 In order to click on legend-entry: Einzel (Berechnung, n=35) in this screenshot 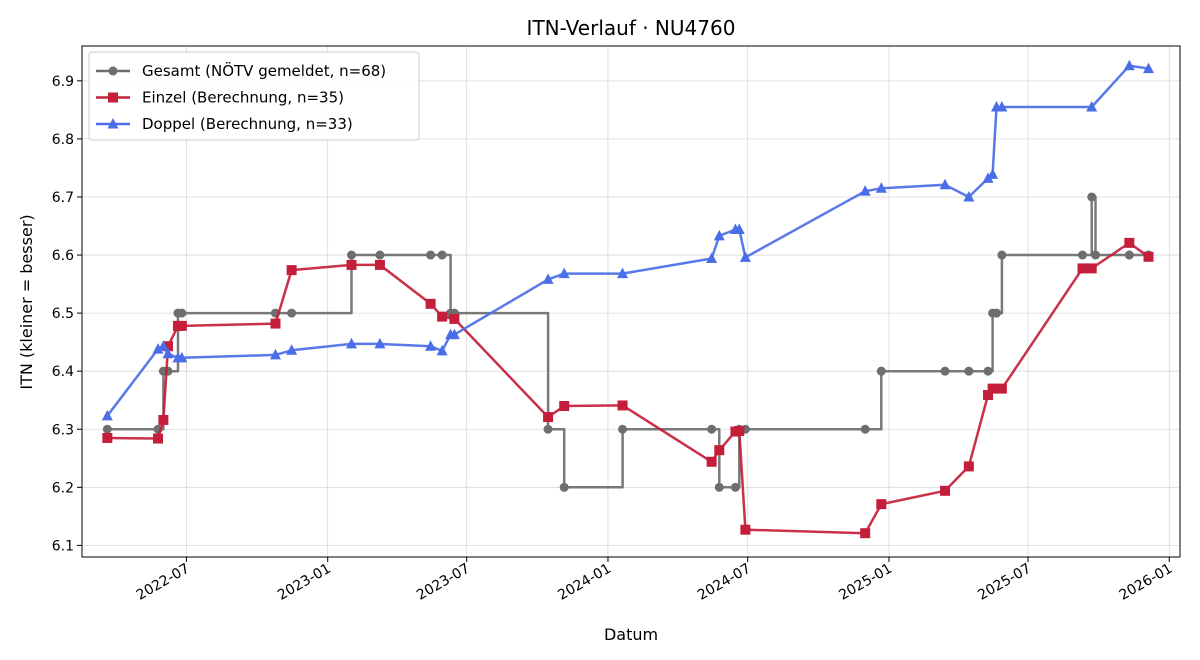, I will do `click(220, 98)`.